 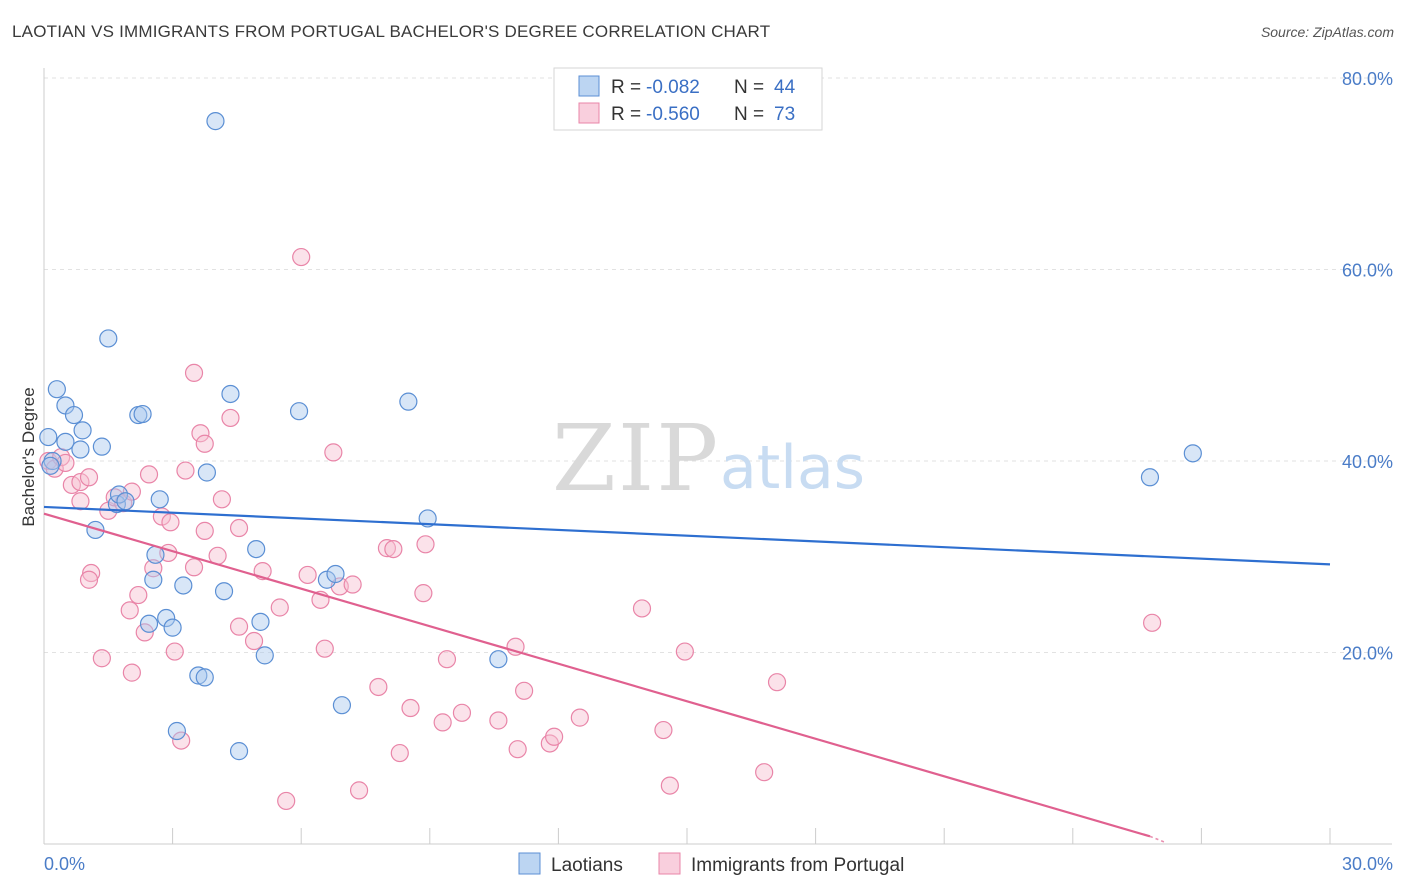 What do you see at coordinates (589, 113) in the screenshot?
I see `legend-portugal-swatch` at bounding box center [589, 113].